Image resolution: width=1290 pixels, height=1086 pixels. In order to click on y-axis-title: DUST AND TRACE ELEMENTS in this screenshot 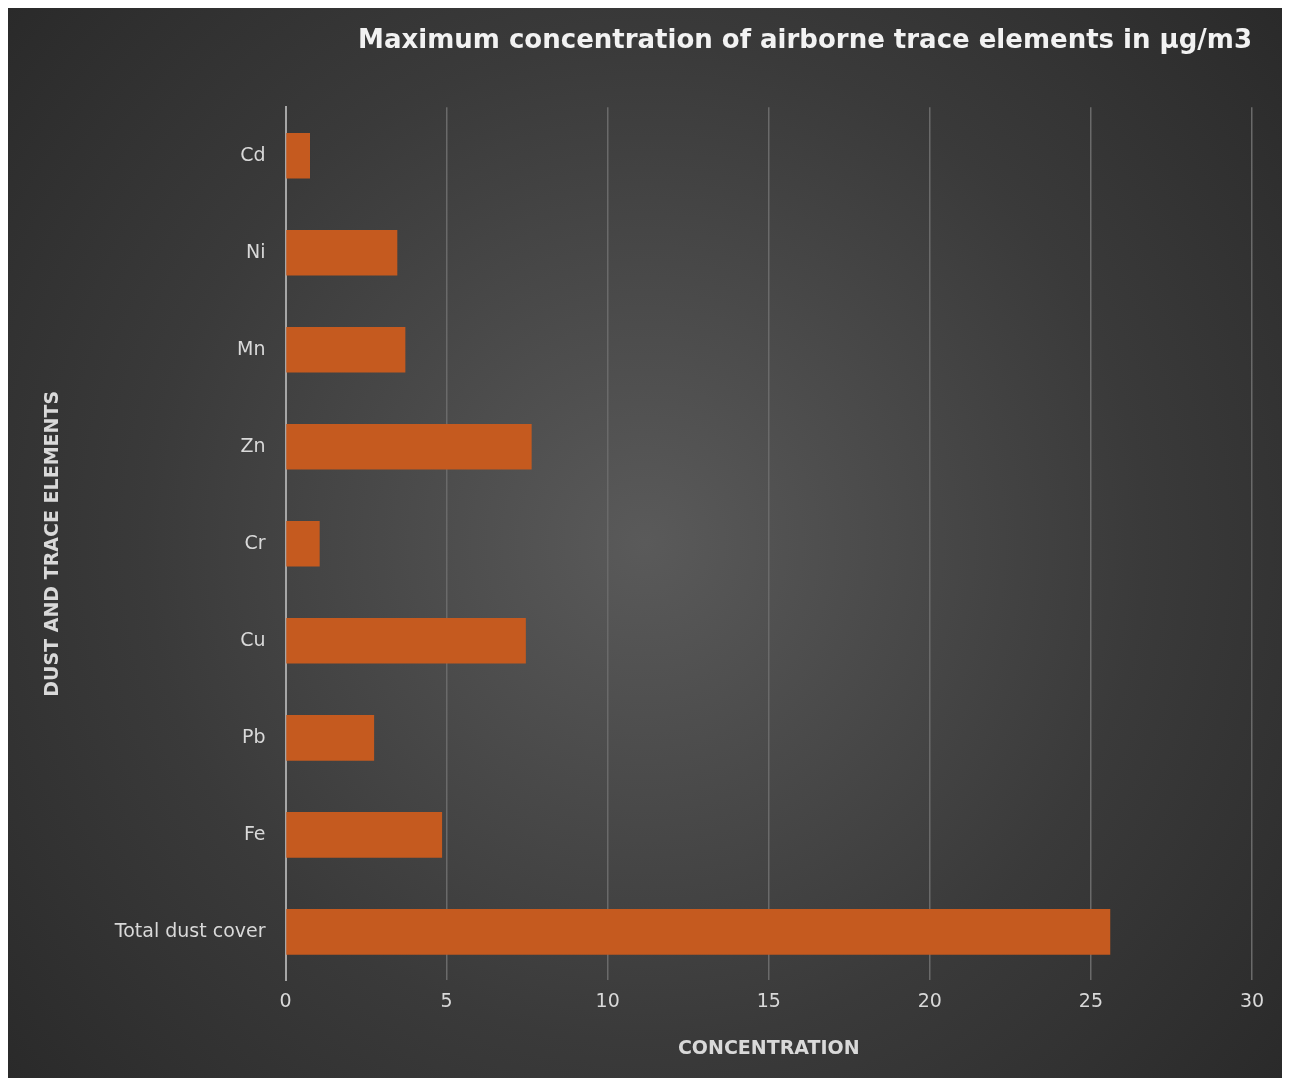, I will do `click(51, 543)`.